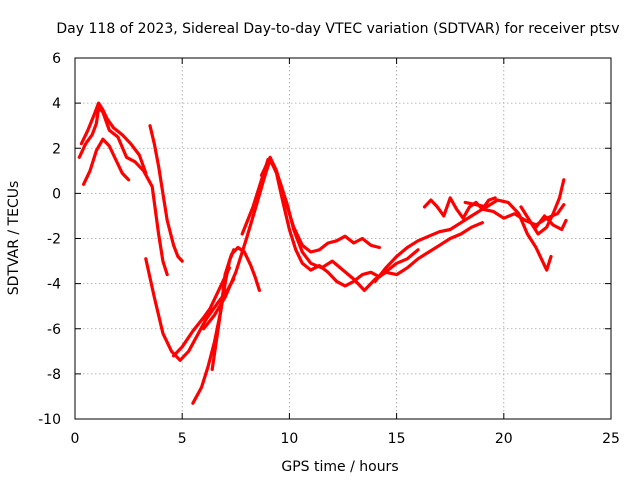 The width and height of the screenshot is (640, 480). What do you see at coordinates (54, 240) in the screenshot?
I see `y-tick-label: -2` at bounding box center [54, 240].